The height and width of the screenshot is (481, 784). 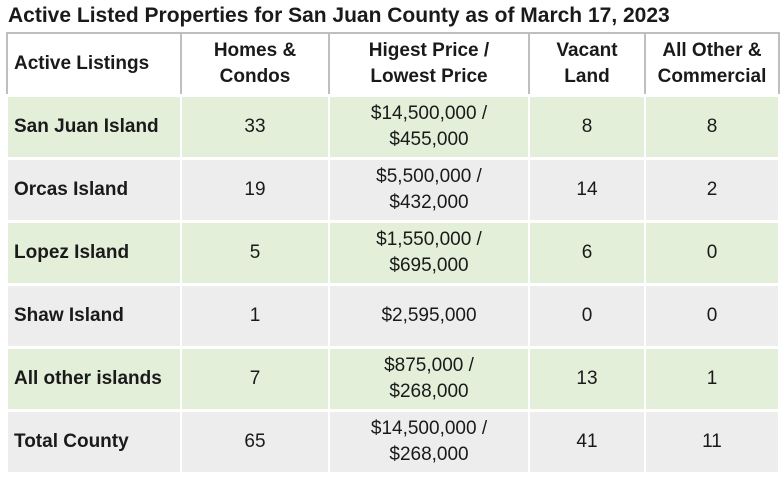 I want to click on row-homes: 33, so click(x=255, y=126).